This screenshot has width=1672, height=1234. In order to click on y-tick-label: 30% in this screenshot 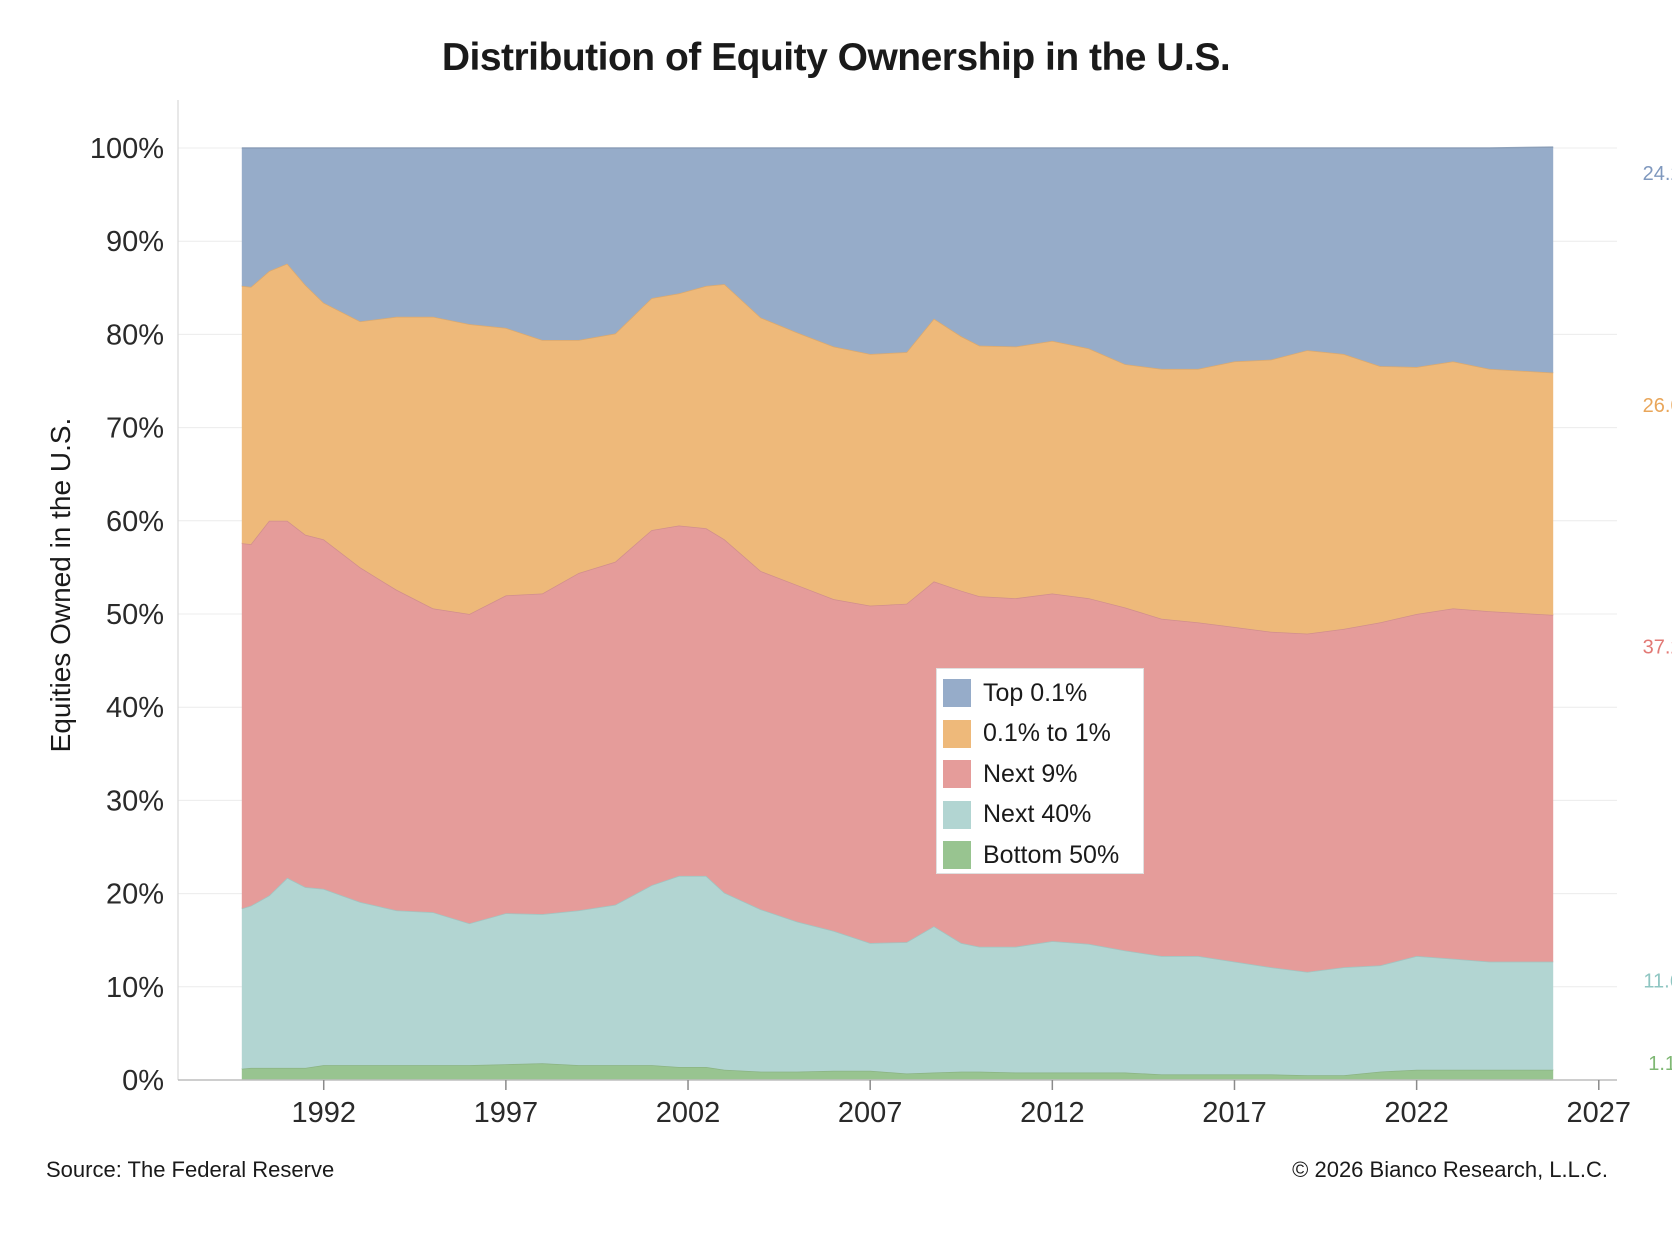, I will do `click(135, 801)`.